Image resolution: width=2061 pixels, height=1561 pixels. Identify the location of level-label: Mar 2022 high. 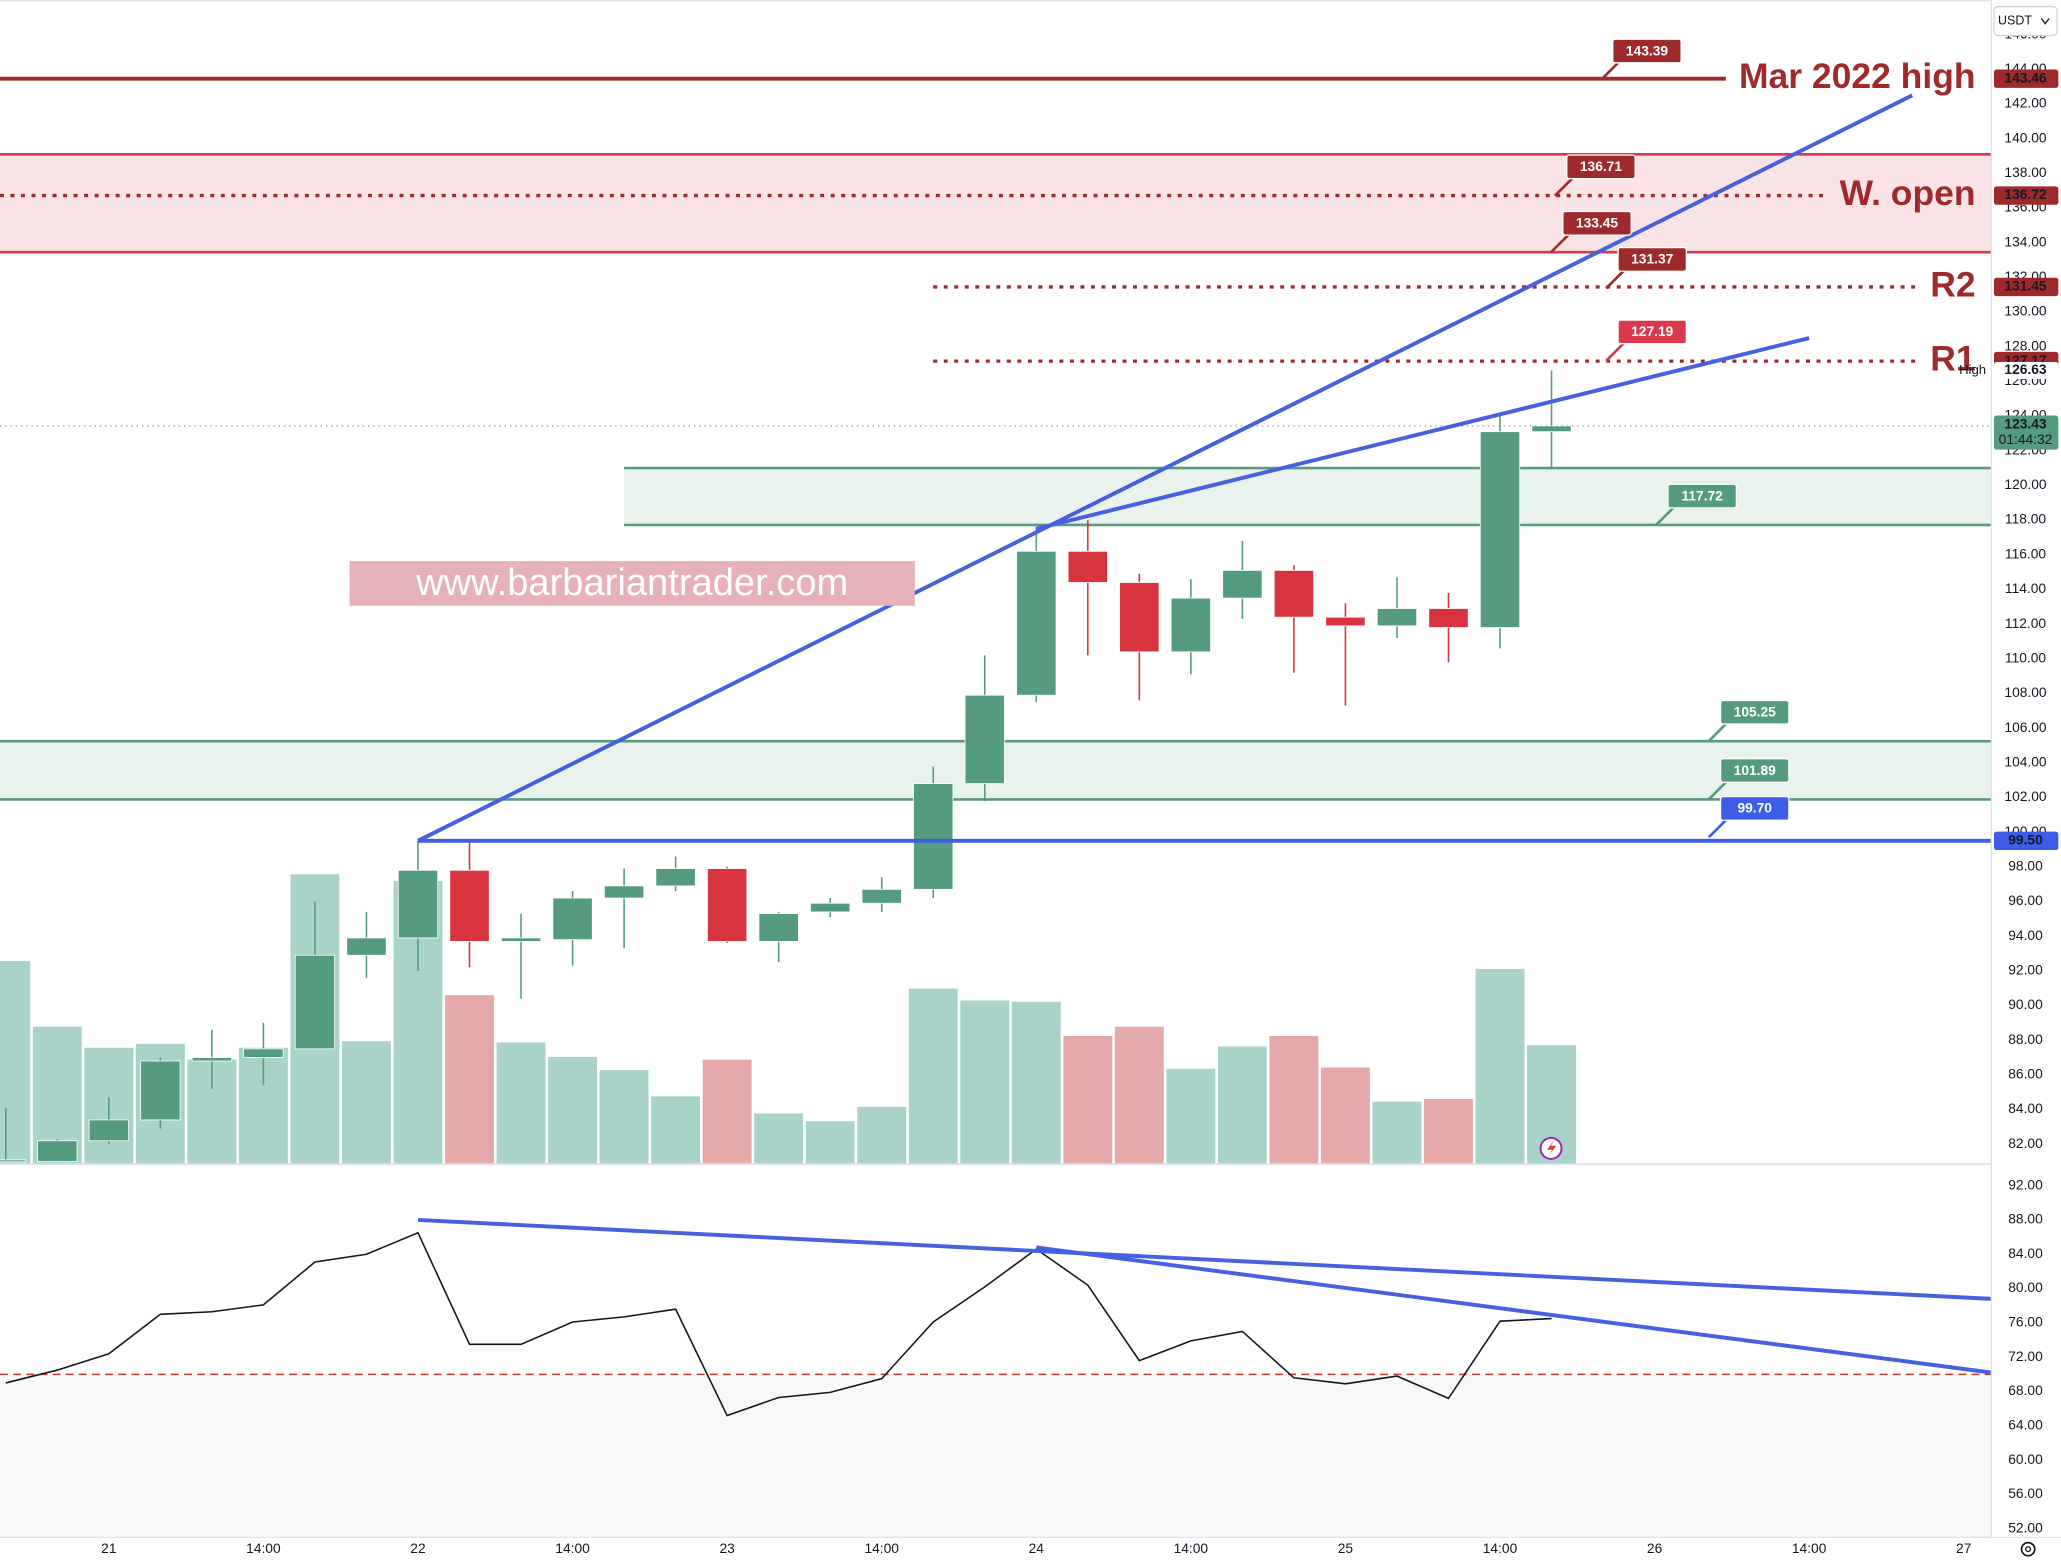
(1857, 76).